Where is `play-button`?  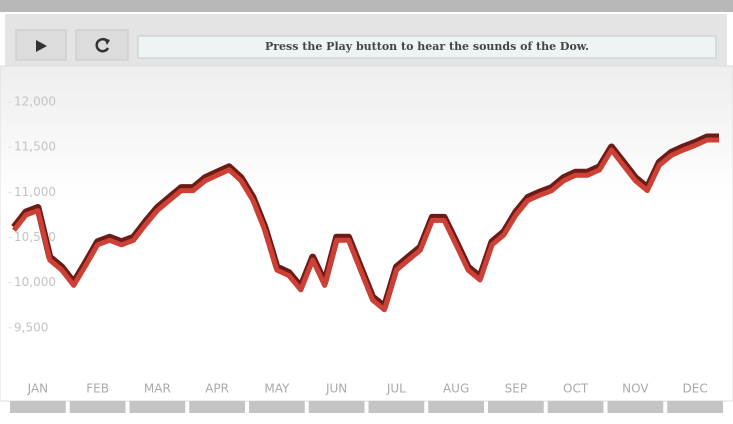 play-button is located at coordinates (41, 45).